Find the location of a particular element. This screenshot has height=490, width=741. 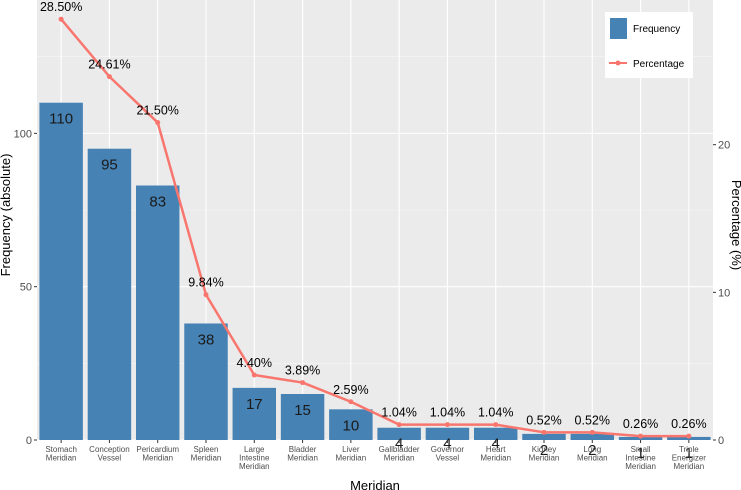

percentage-label: 3.89% is located at coordinates (302, 371).